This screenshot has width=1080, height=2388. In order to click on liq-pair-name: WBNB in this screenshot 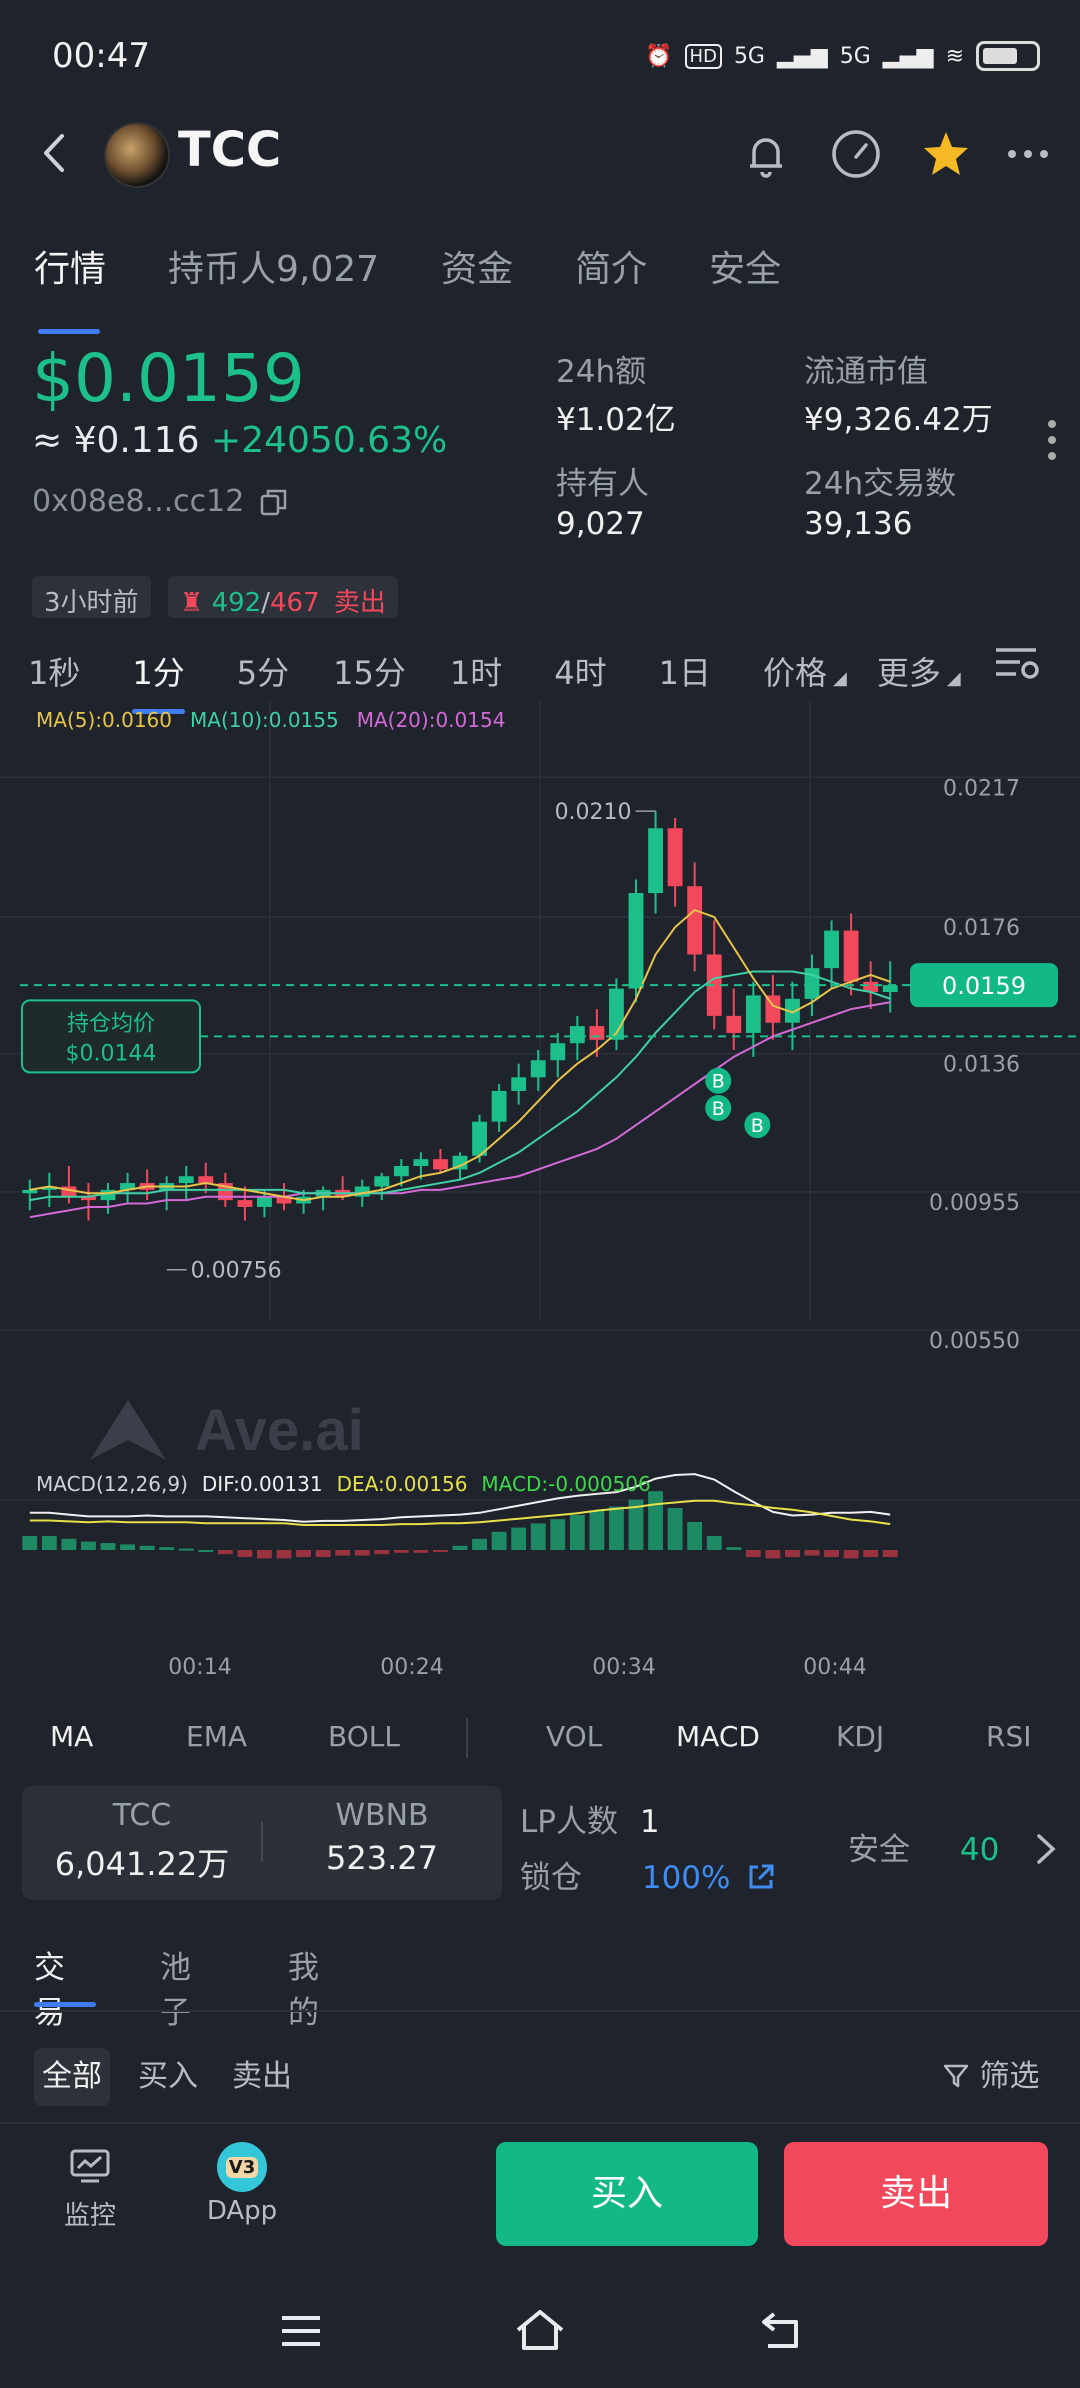, I will do `click(382, 1815)`.